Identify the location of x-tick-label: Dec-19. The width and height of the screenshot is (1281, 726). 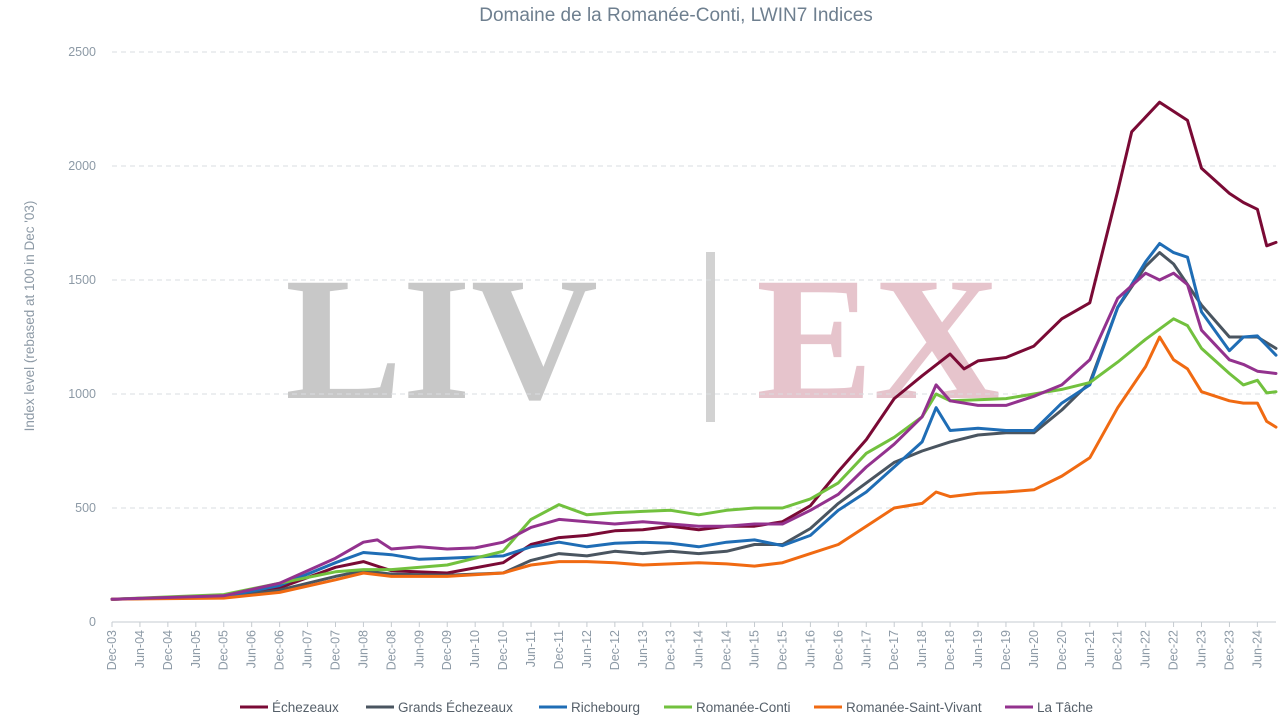
(1006, 650).